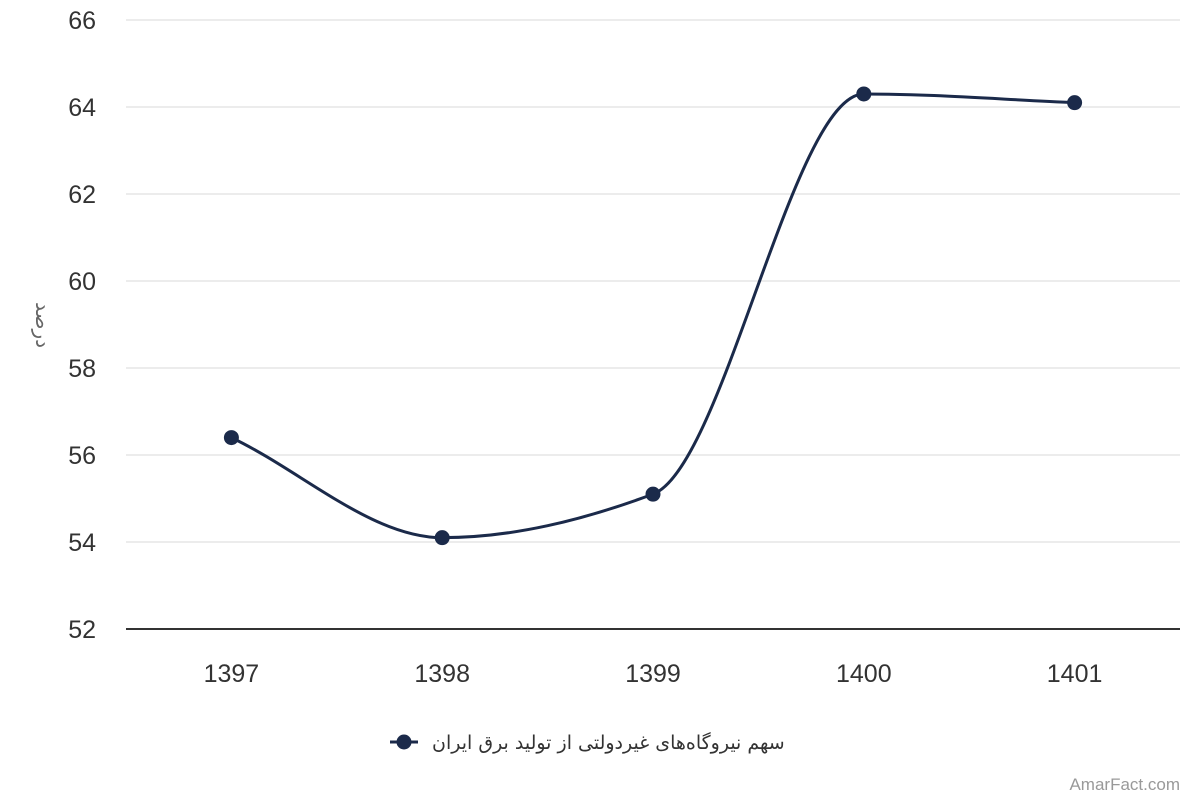 This screenshot has height=800, width=1200. I want to click on x-tick-label: 1397, so click(232, 674).